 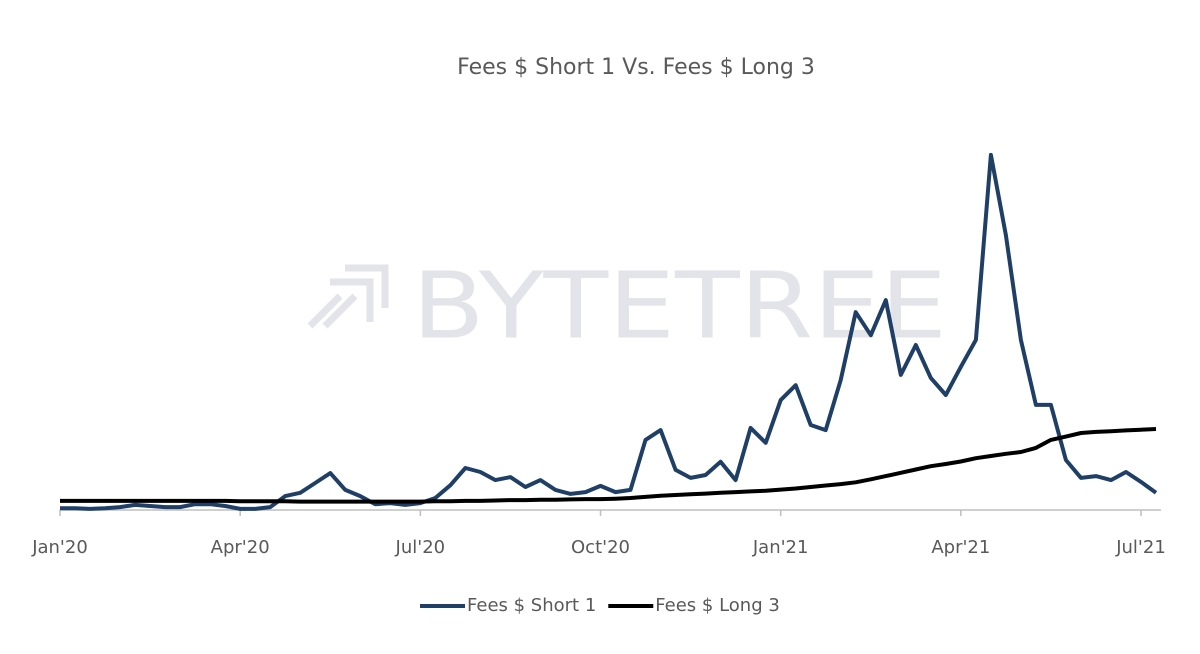 I want to click on x-tick-label: Jan'21, so click(x=780, y=547).